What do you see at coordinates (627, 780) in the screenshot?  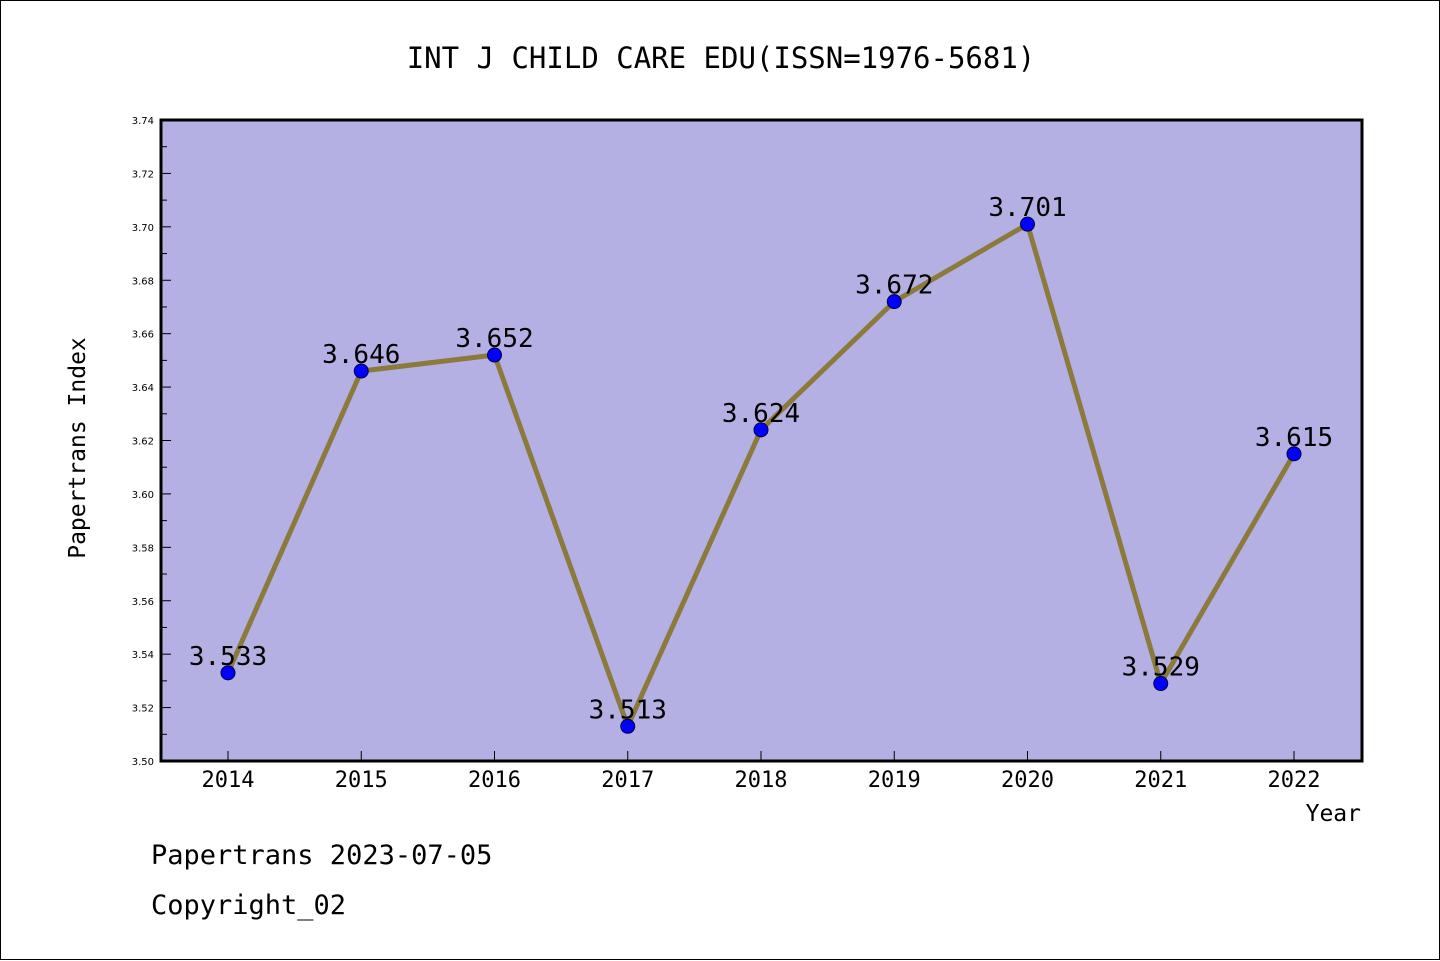 I see `x-tick-label: 2017` at bounding box center [627, 780].